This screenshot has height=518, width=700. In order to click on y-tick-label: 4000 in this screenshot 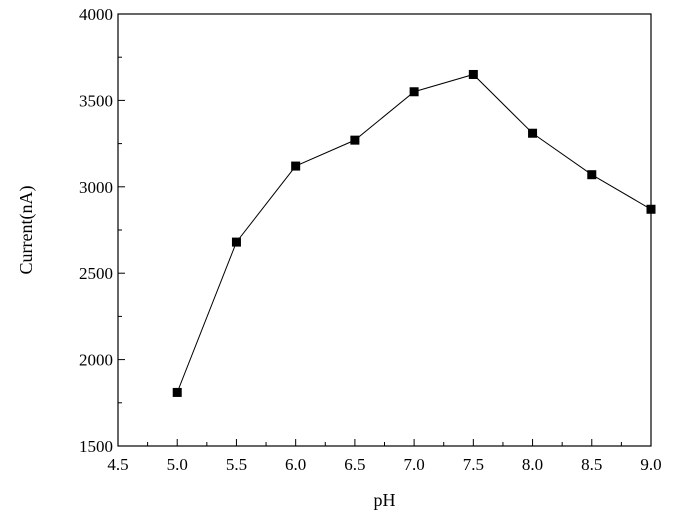, I will do `click(96, 14)`.